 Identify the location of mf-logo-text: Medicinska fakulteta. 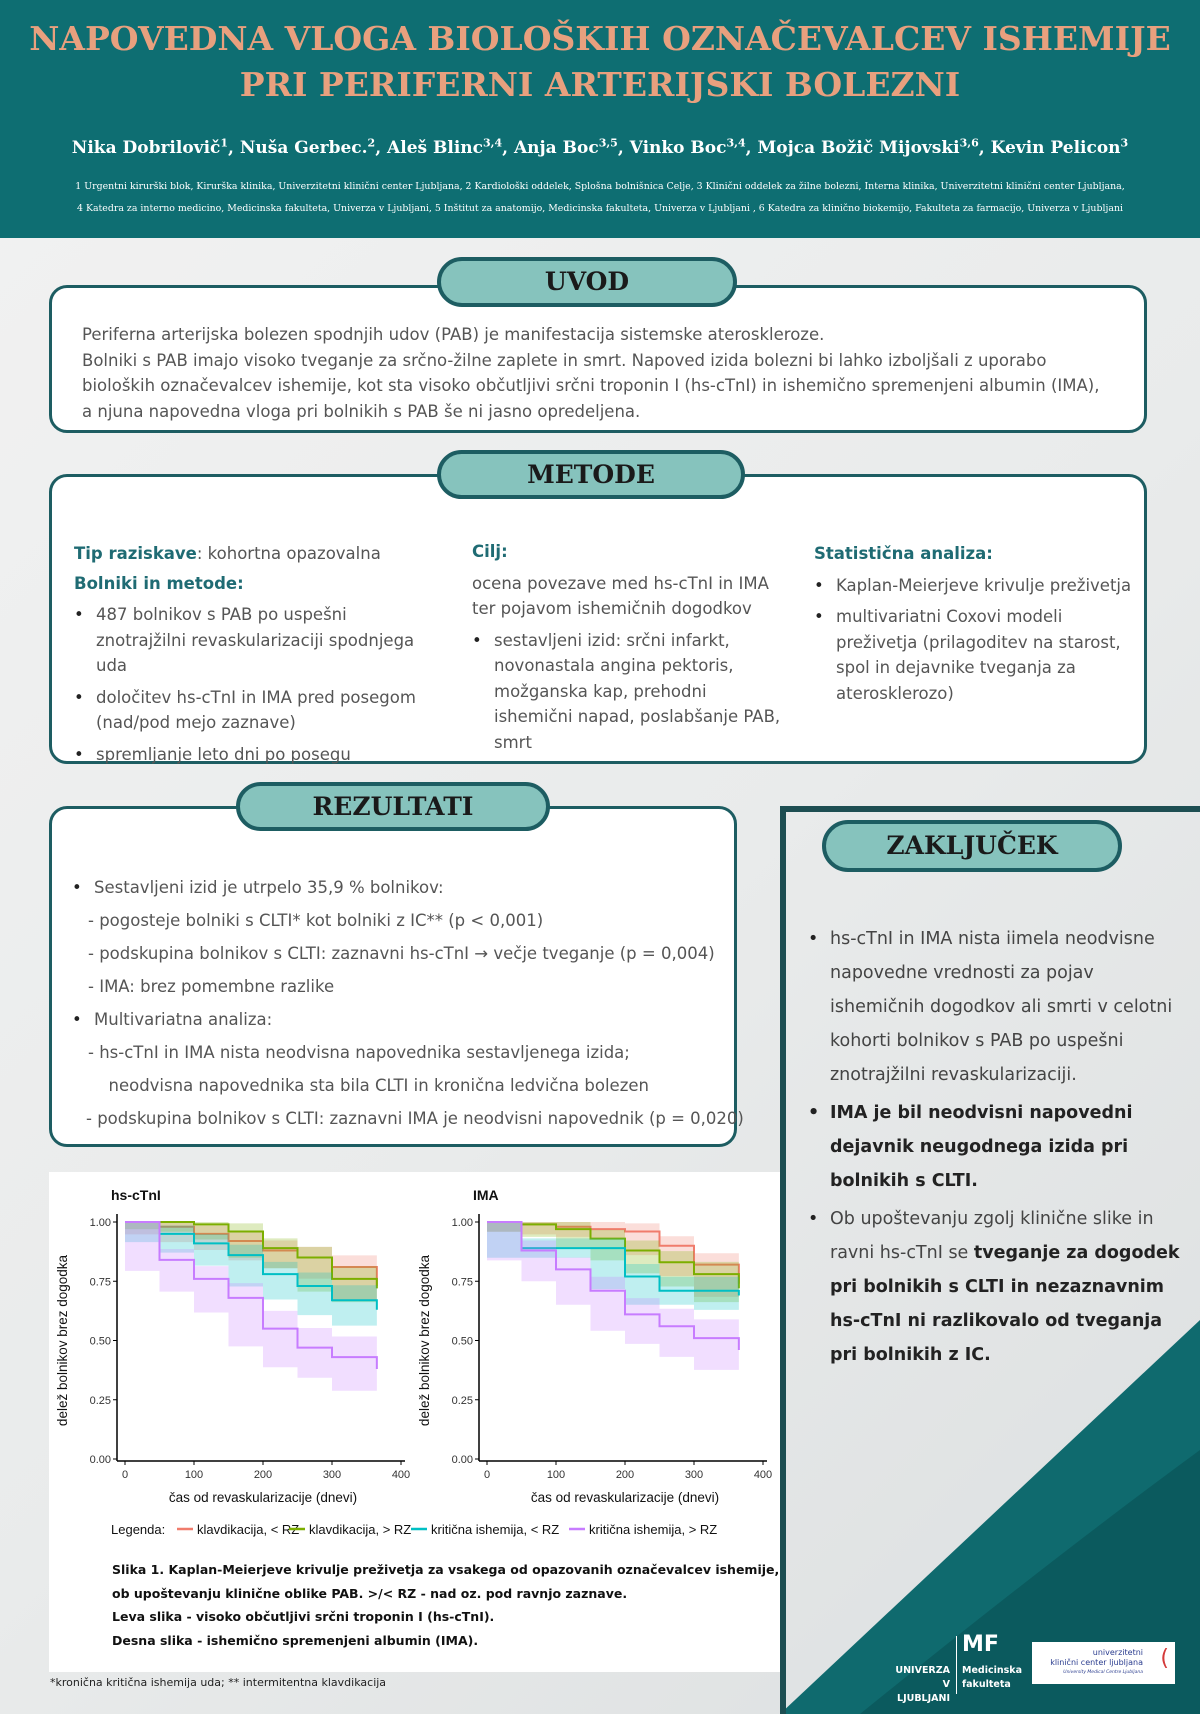
(992, 1678).